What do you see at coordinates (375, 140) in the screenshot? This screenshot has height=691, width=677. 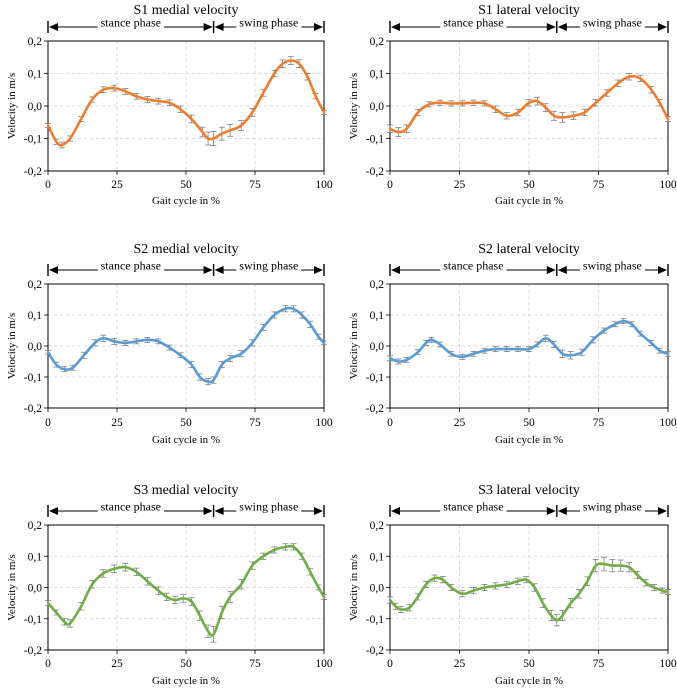 I see `y-tick-label: -0,1` at bounding box center [375, 140].